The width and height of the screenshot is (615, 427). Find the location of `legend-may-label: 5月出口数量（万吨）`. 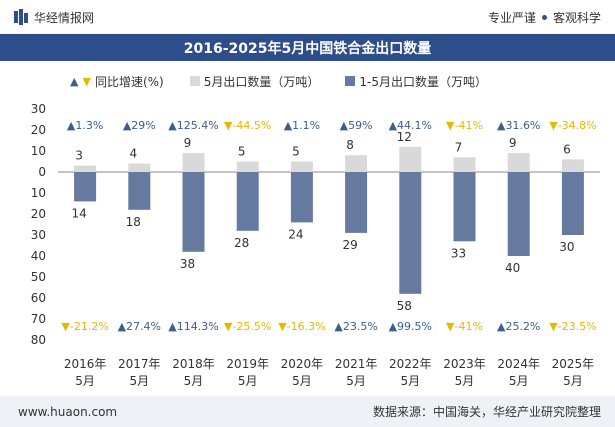

legend-may-label: 5月出口数量（万吨） is located at coordinates (261, 81).